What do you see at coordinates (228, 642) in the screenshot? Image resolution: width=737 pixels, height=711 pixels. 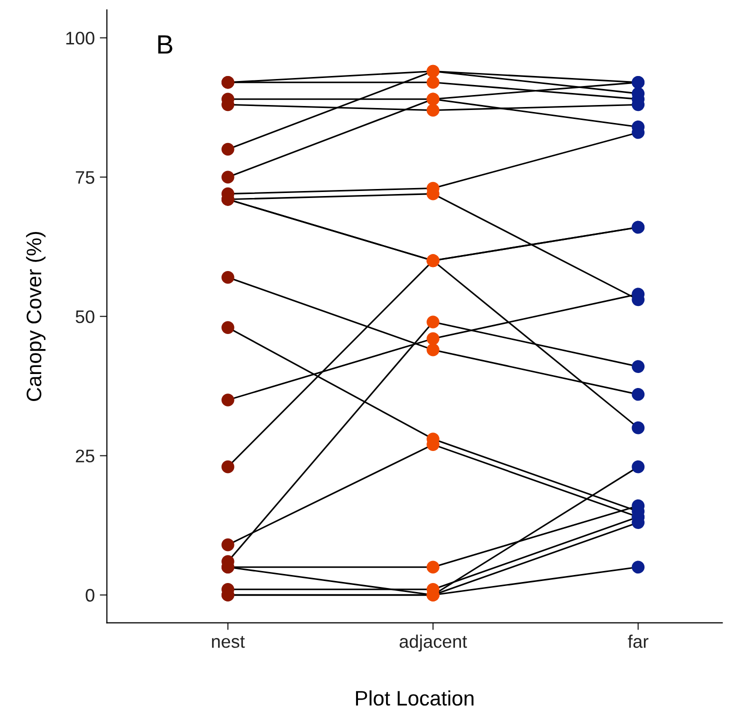 I see `x-tick-label: nest` at bounding box center [228, 642].